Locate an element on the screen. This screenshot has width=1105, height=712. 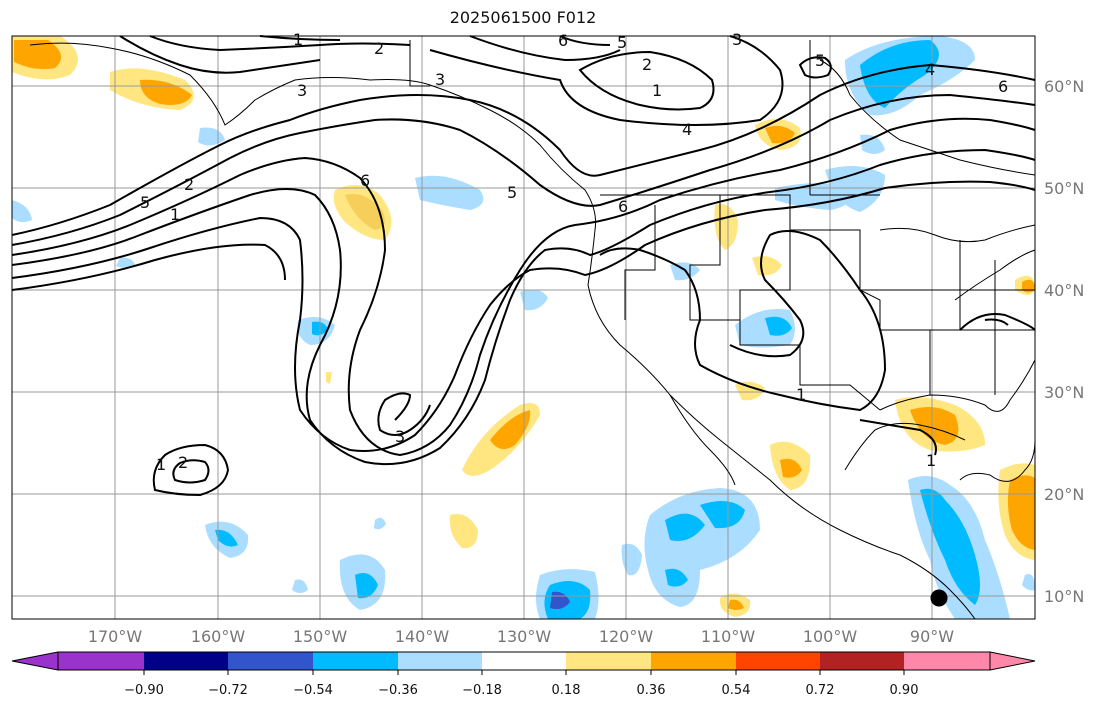
colorbar-tick-label: −0.36 is located at coordinates (398, 690).